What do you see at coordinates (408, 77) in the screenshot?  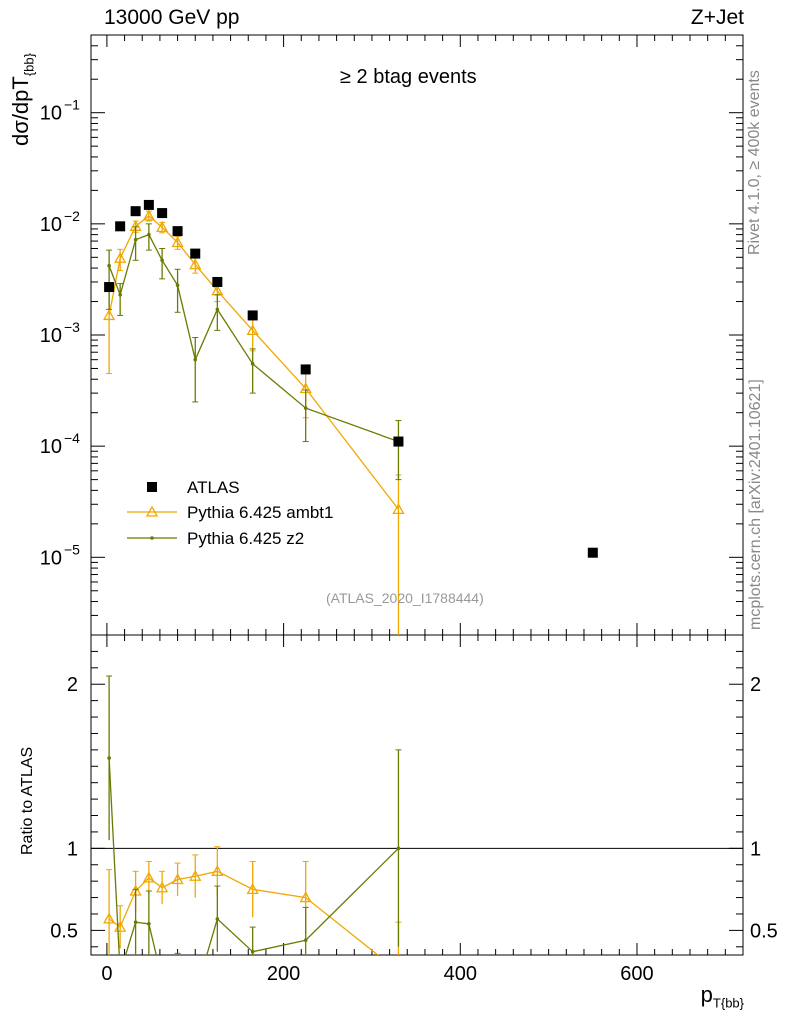 I see `selection-annotation: ≥ 2 btag events` at bounding box center [408, 77].